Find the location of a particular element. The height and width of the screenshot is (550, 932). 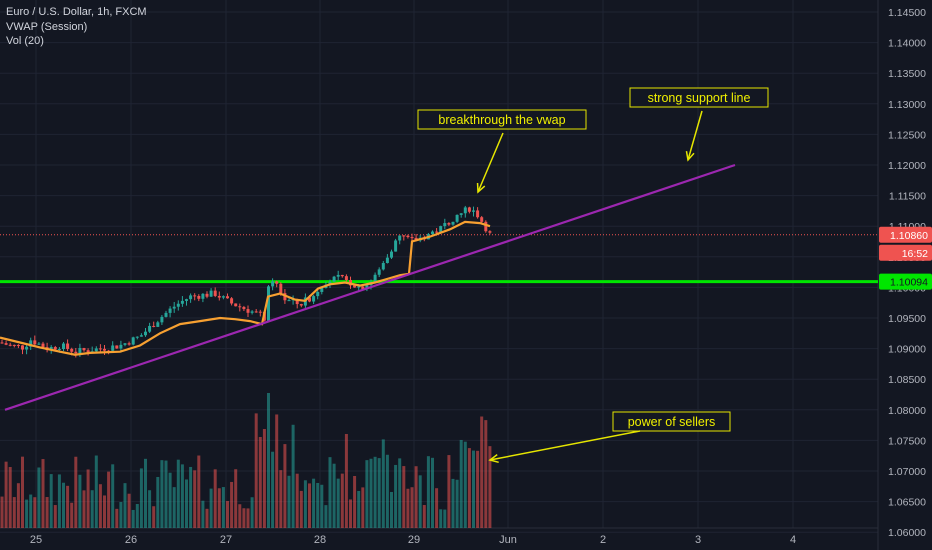

price-tick-label: 1.13000 is located at coordinates (907, 105).